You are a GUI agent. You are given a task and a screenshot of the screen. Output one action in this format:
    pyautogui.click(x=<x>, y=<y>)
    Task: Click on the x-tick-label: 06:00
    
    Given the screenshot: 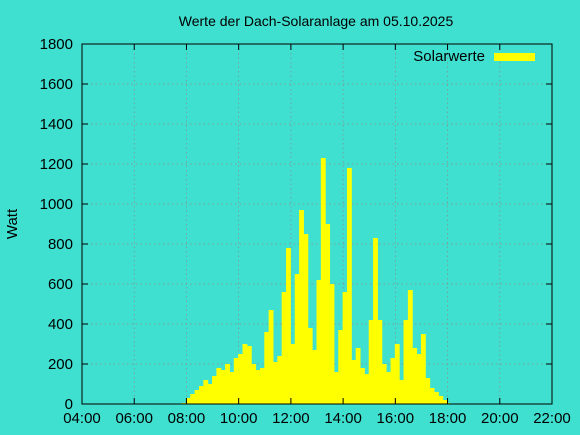 What is the action you would take?
    pyautogui.click(x=134, y=418)
    